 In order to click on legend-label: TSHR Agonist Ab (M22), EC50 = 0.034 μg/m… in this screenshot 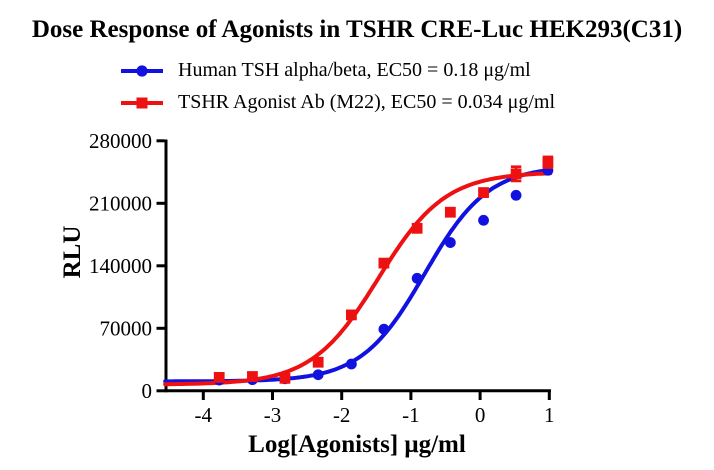, I will do `click(367, 101)`.